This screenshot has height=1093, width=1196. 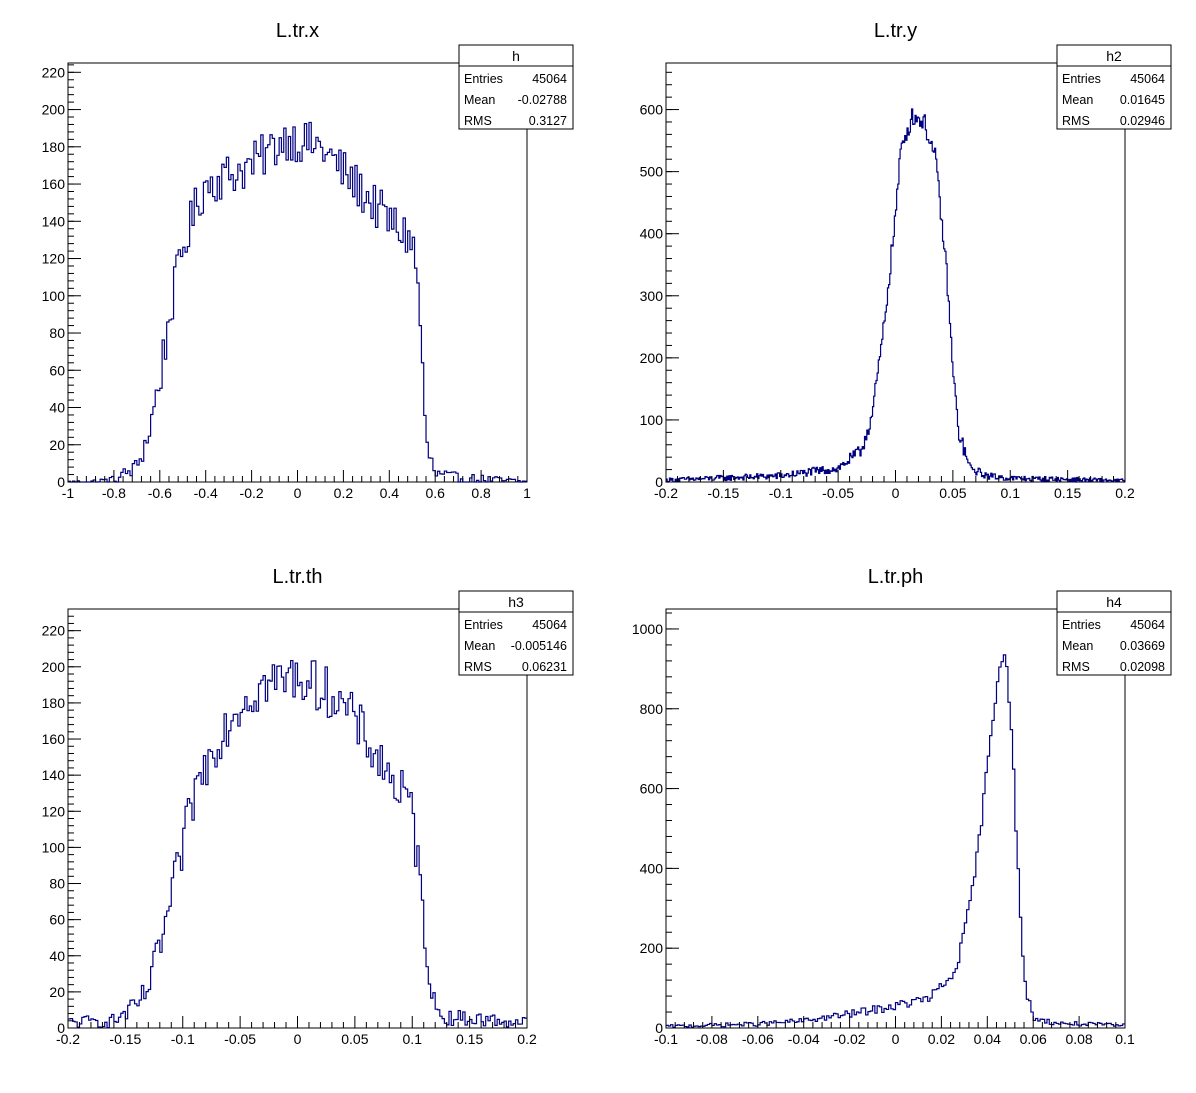 I want to click on x-tick-label: -0.4, so click(x=206, y=493).